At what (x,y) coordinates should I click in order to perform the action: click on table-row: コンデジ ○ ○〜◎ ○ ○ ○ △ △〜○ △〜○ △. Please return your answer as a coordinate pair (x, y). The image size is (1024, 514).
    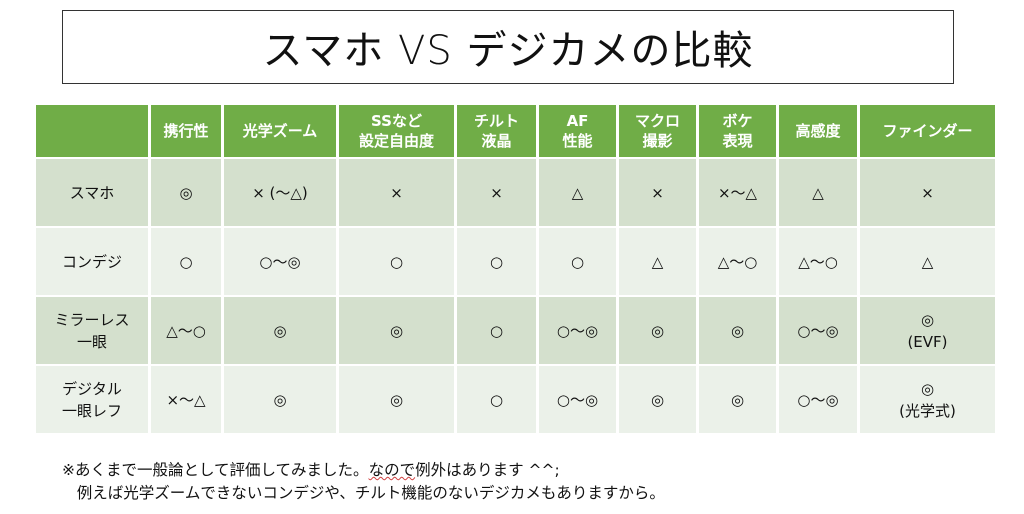
    Looking at the image, I should click on (515, 261).